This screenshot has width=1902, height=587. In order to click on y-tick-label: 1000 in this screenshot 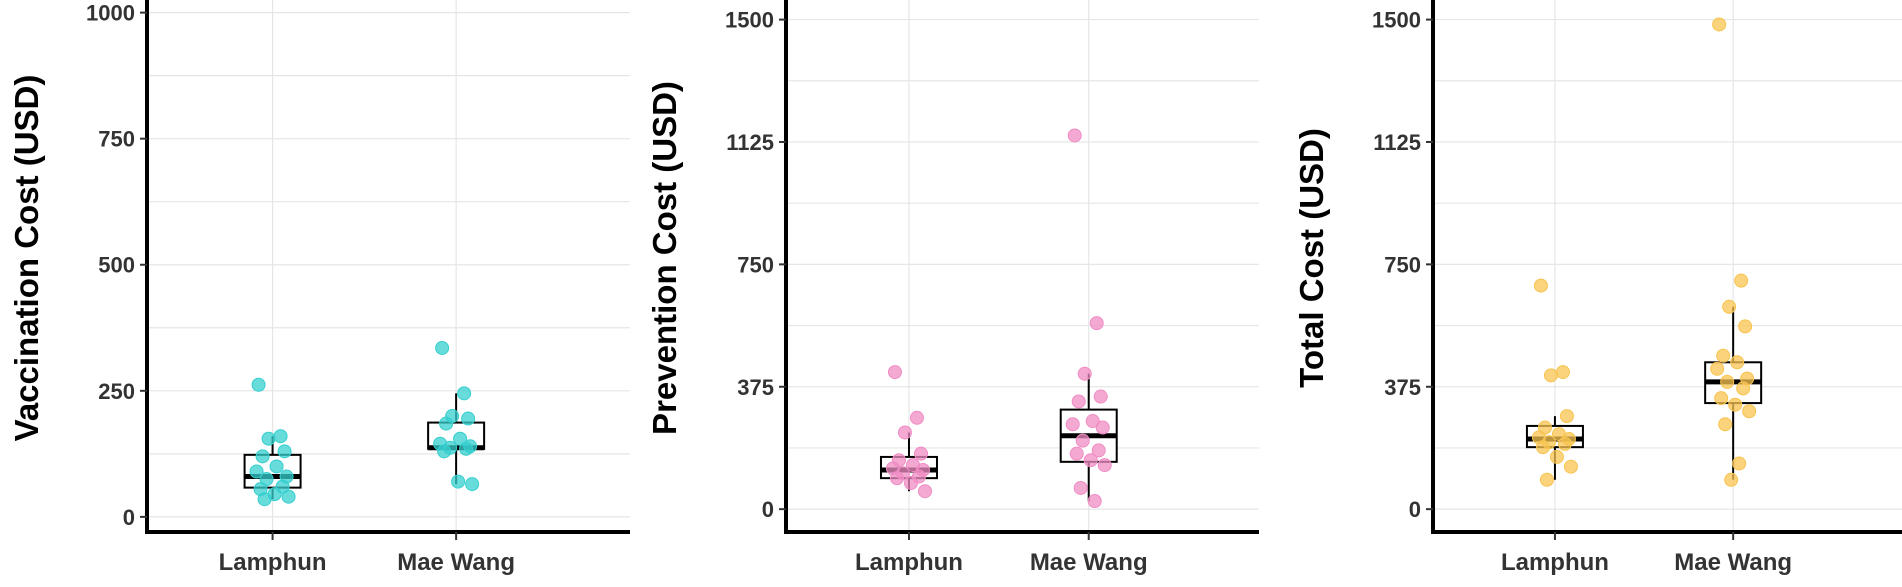, I will do `click(110, 13)`.